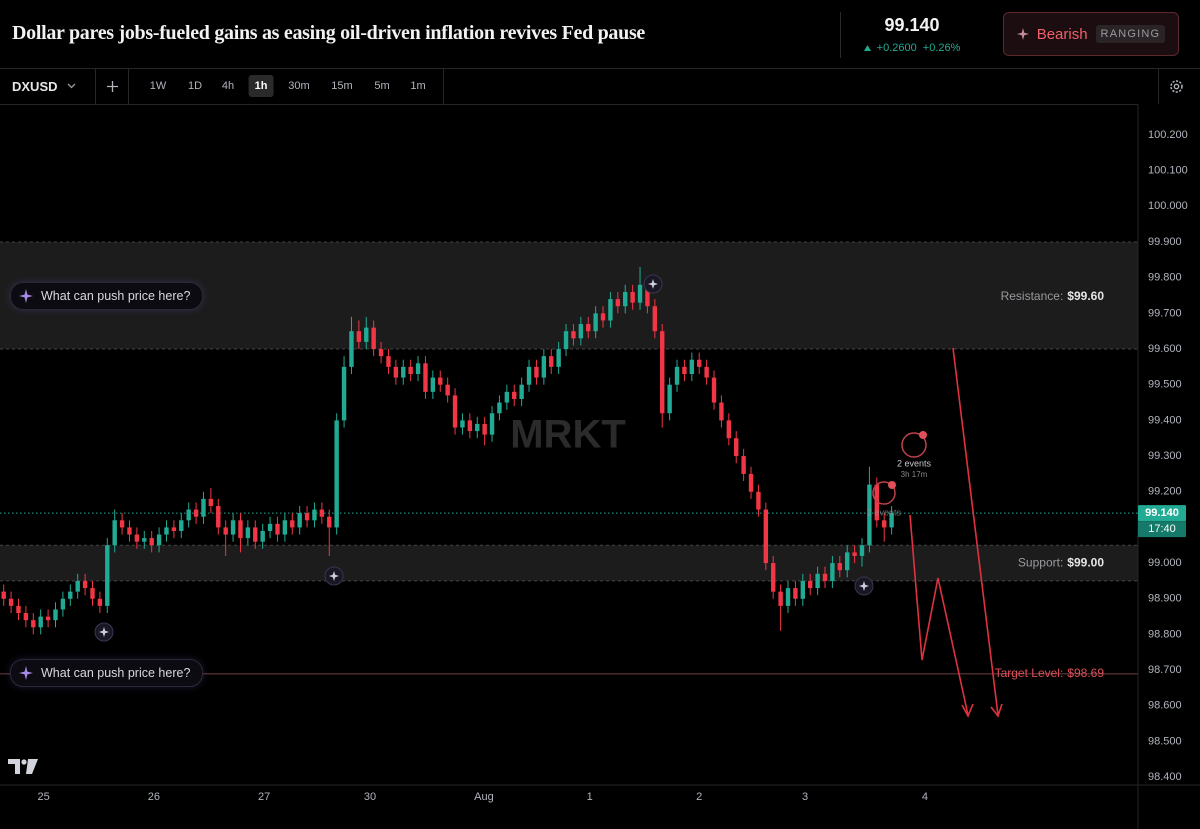 This screenshot has width=1200, height=829. What do you see at coordinates (884, 512) in the screenshot?
I see `event-label: 2 events` at bounding box center [884, 512].